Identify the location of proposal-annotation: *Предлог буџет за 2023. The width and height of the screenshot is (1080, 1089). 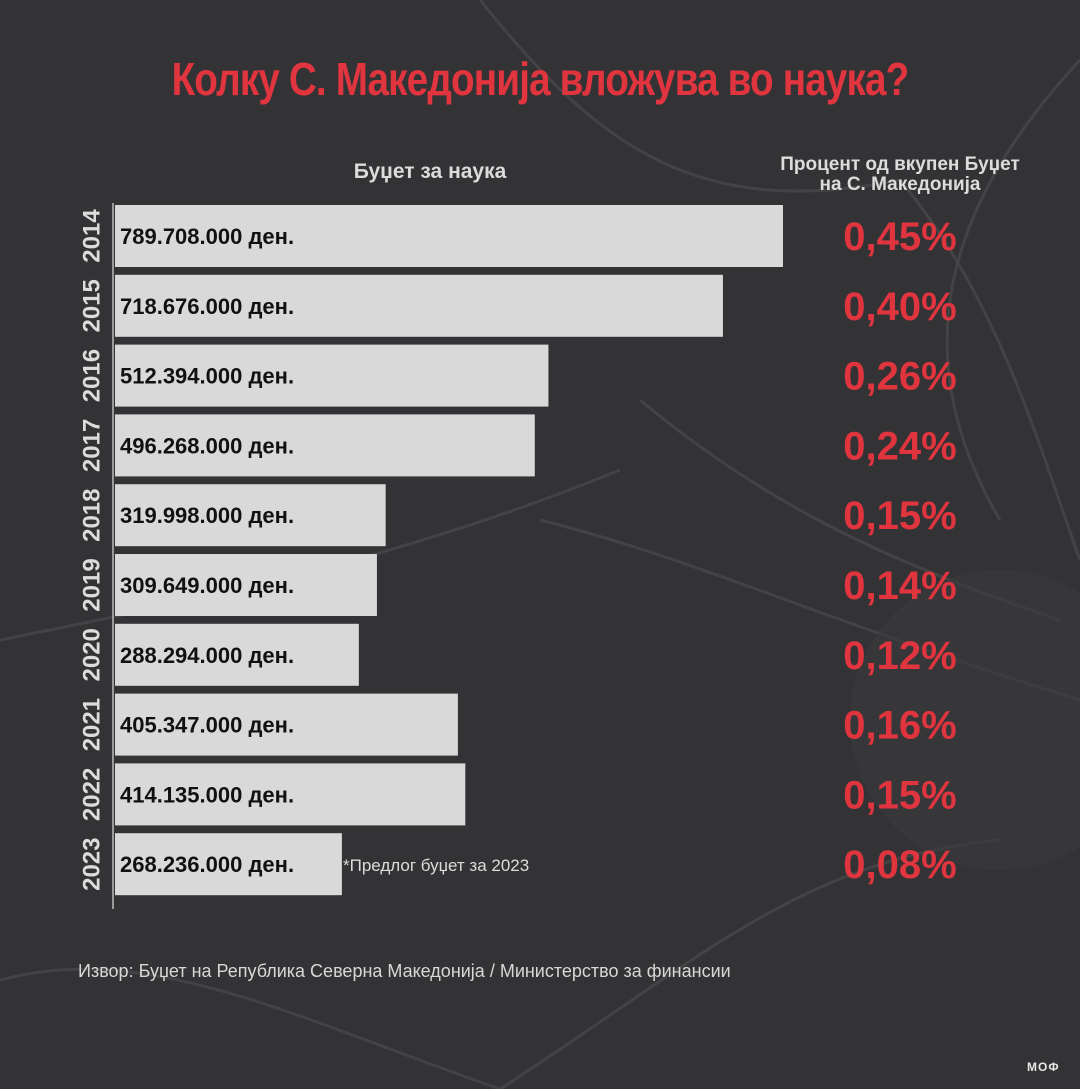
(436, 865).